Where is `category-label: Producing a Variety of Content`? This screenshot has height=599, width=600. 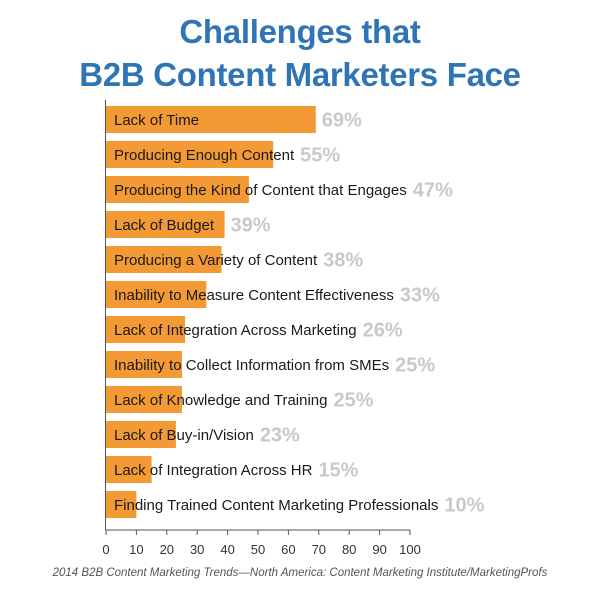
category-label: Producing a Variety of Content is located at coordinates (216, 260).